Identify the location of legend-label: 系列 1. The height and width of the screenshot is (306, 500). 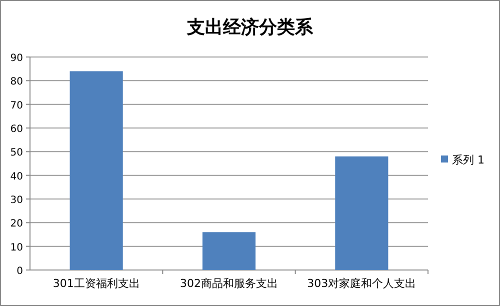
(468, 160).